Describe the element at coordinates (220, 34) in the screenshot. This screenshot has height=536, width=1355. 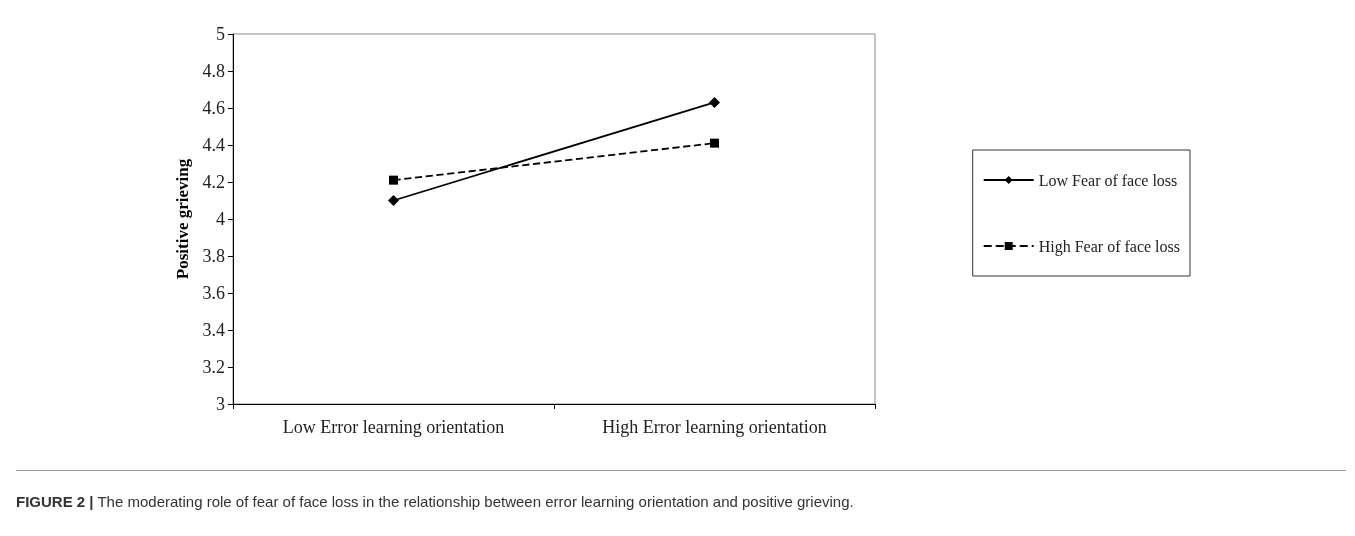
I see `y-tick-label: 5` at that location.